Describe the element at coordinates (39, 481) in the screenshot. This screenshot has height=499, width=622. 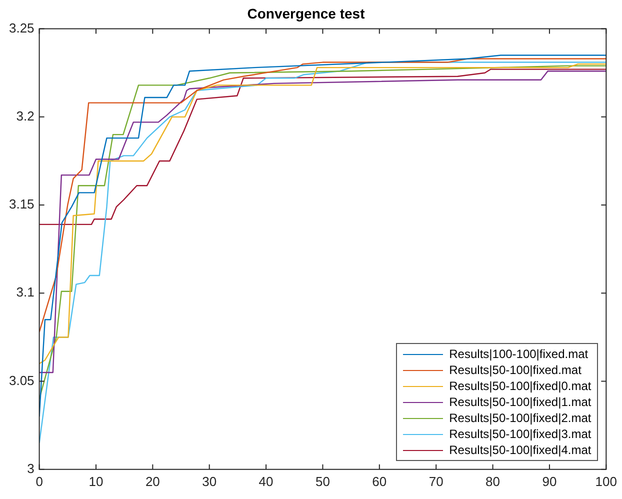
I see `x-tick-label: 0` at that location.